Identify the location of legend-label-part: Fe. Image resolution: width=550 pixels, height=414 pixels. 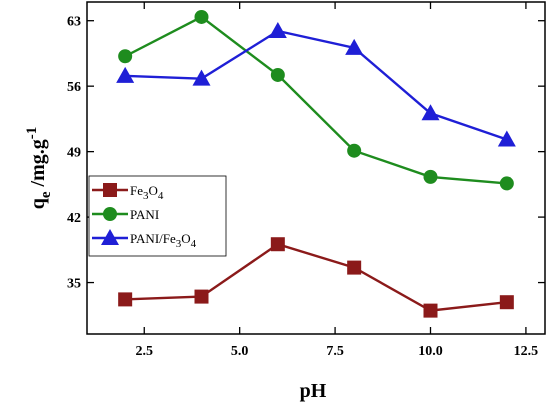
(136, 190).